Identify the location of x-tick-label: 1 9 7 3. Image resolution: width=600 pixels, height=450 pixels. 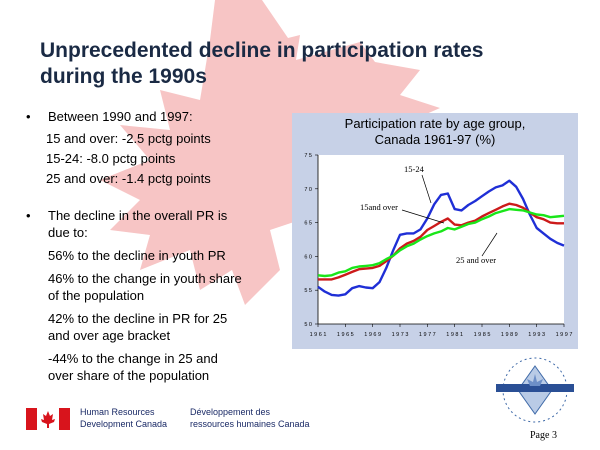
(400, 335).